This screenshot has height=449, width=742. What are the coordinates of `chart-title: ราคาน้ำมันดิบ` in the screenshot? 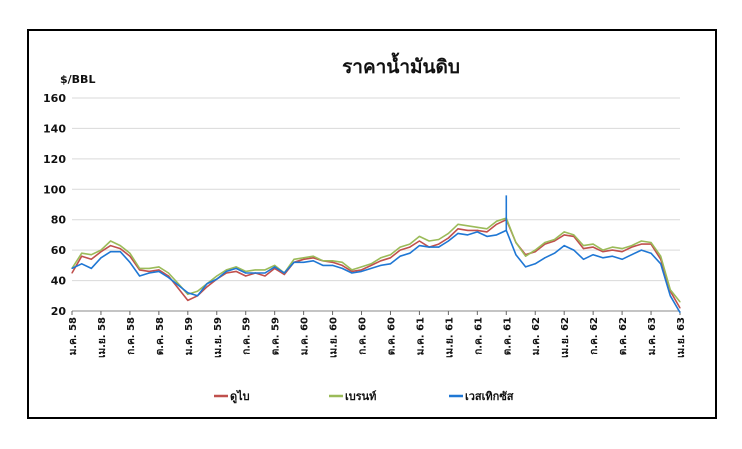 It's located at (401, 65).